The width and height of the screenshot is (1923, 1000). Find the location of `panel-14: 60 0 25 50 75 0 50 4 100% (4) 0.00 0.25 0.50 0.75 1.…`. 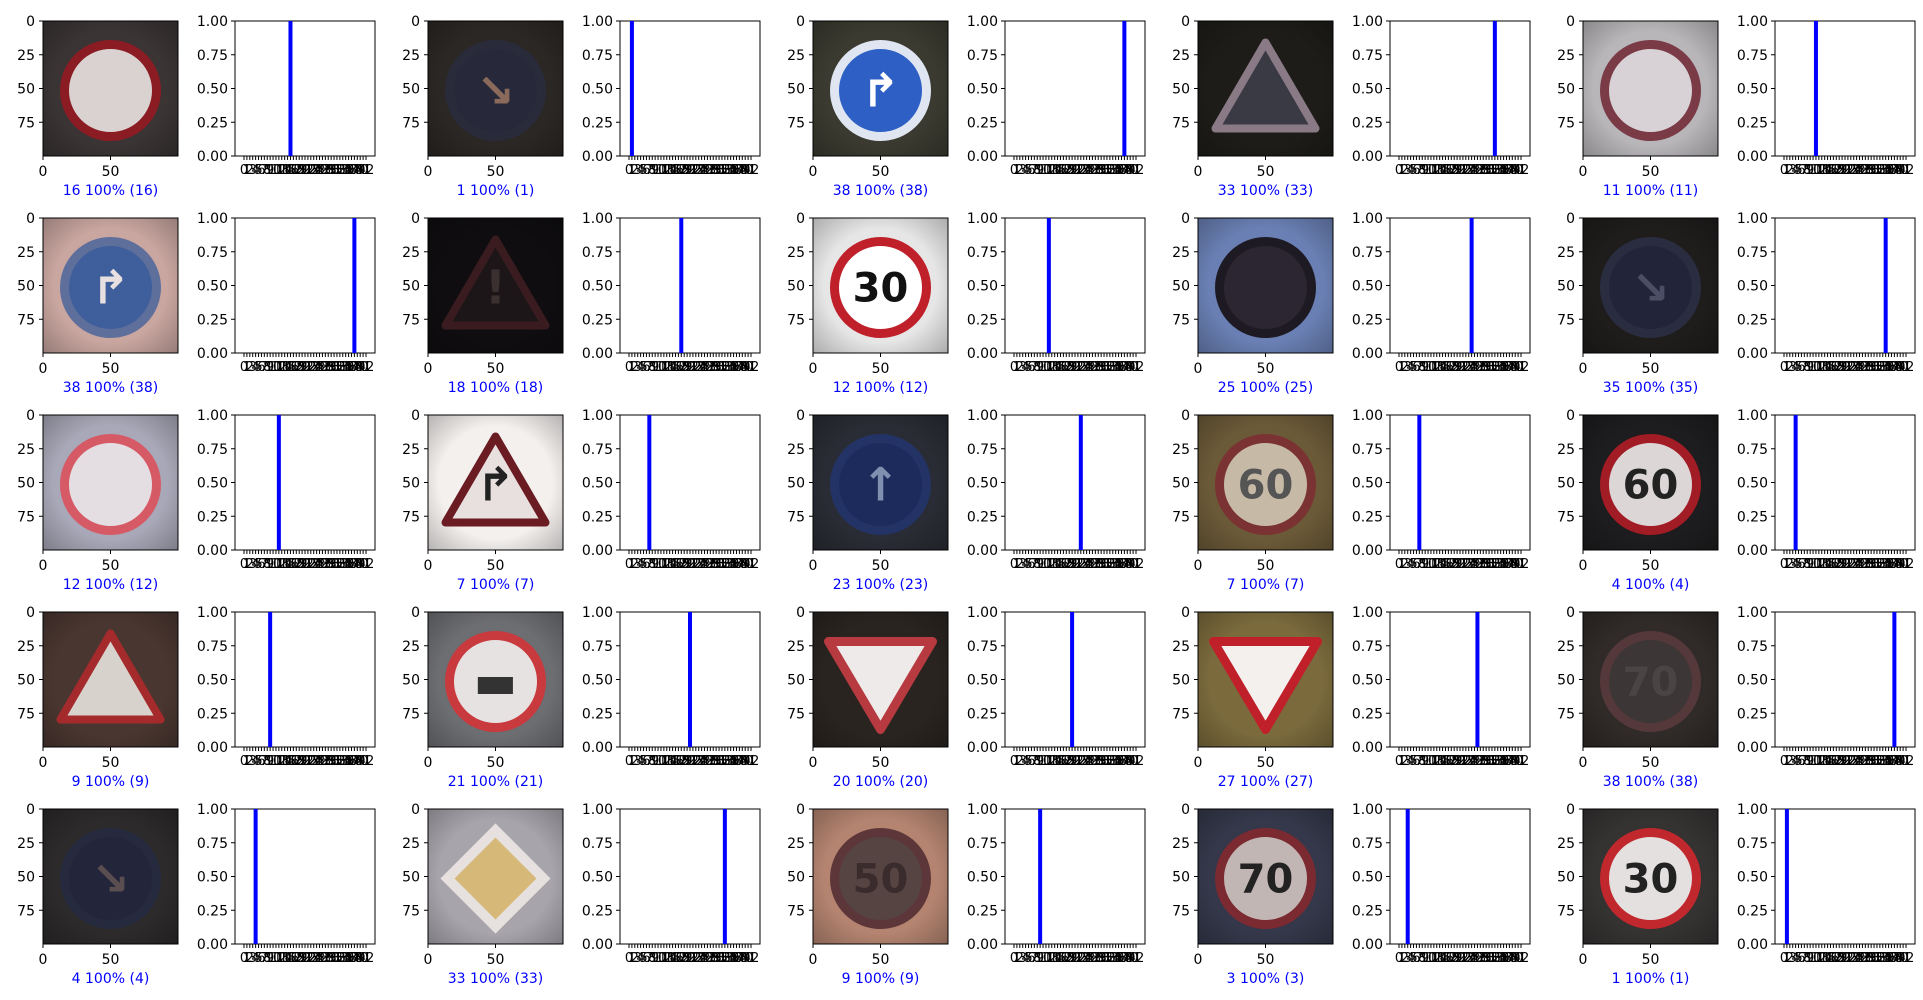

panel-14: 60 0 25 50 75 0 50 4 100% (4) 0.00 0.25 0.50 0.75 1.… is located at coordinates (1736, 500).